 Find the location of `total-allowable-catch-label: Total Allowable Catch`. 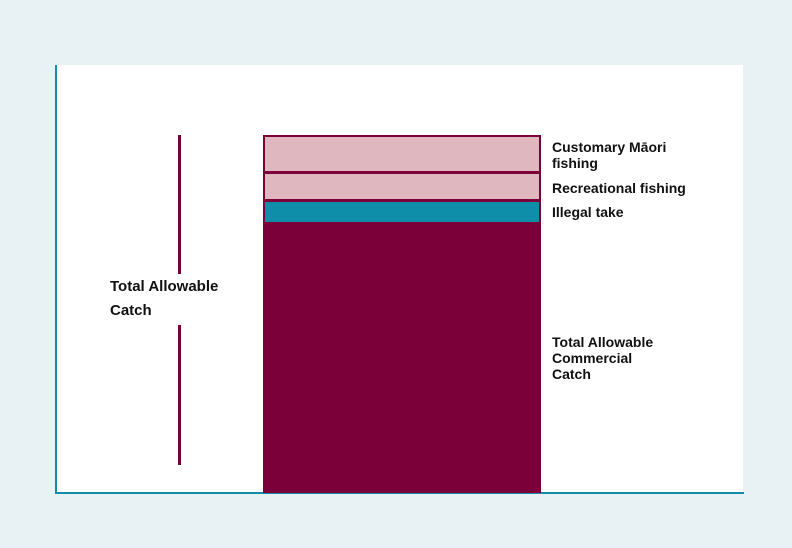

total-allowable-catch-label: Total Allowable Catch is located at coordinates (185, 299).